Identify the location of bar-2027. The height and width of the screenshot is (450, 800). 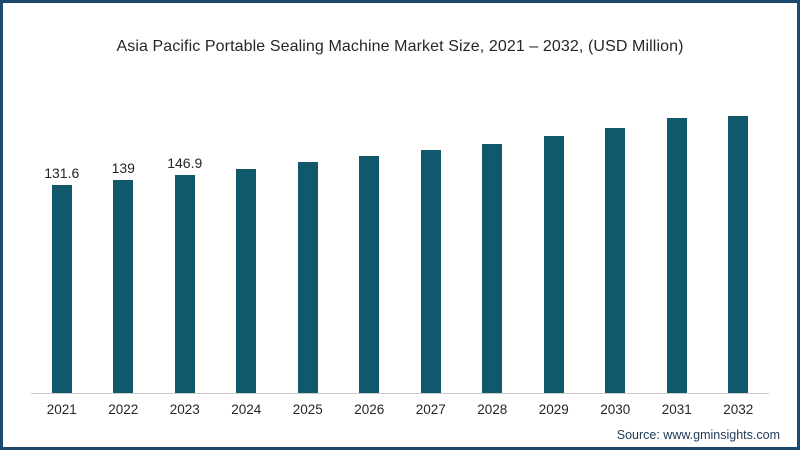
(430, 272).